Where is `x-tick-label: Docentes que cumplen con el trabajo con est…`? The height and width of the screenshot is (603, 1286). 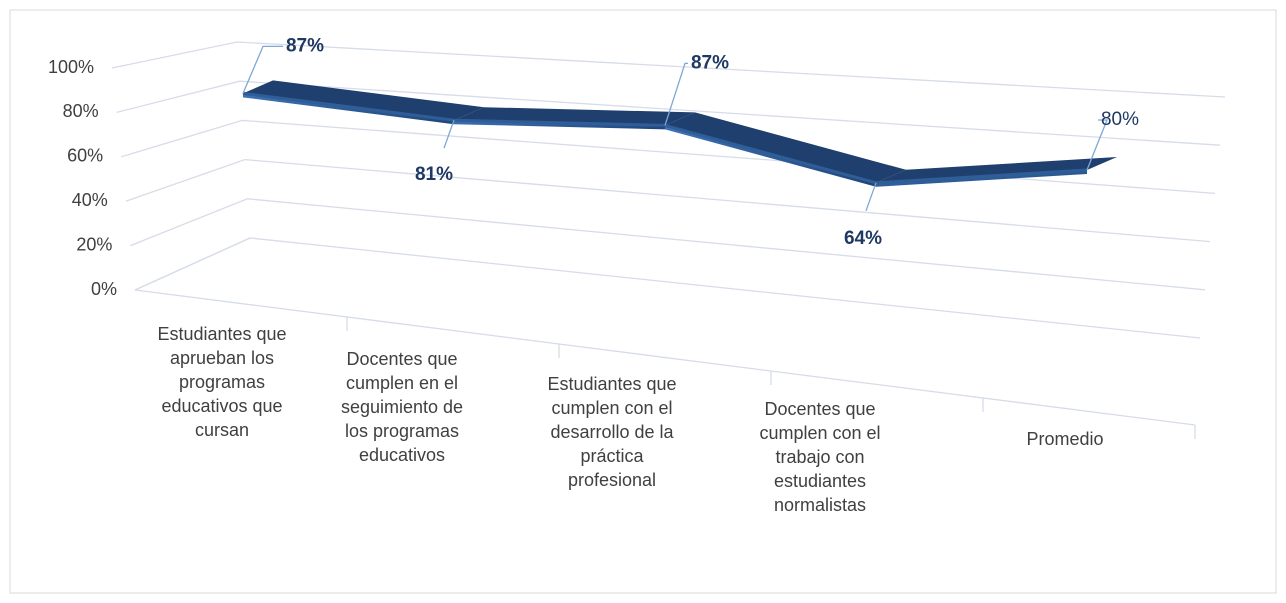
x-tick-label: Docentes que cumplen con el trabajo con est… is located at coordinates (819, 457).